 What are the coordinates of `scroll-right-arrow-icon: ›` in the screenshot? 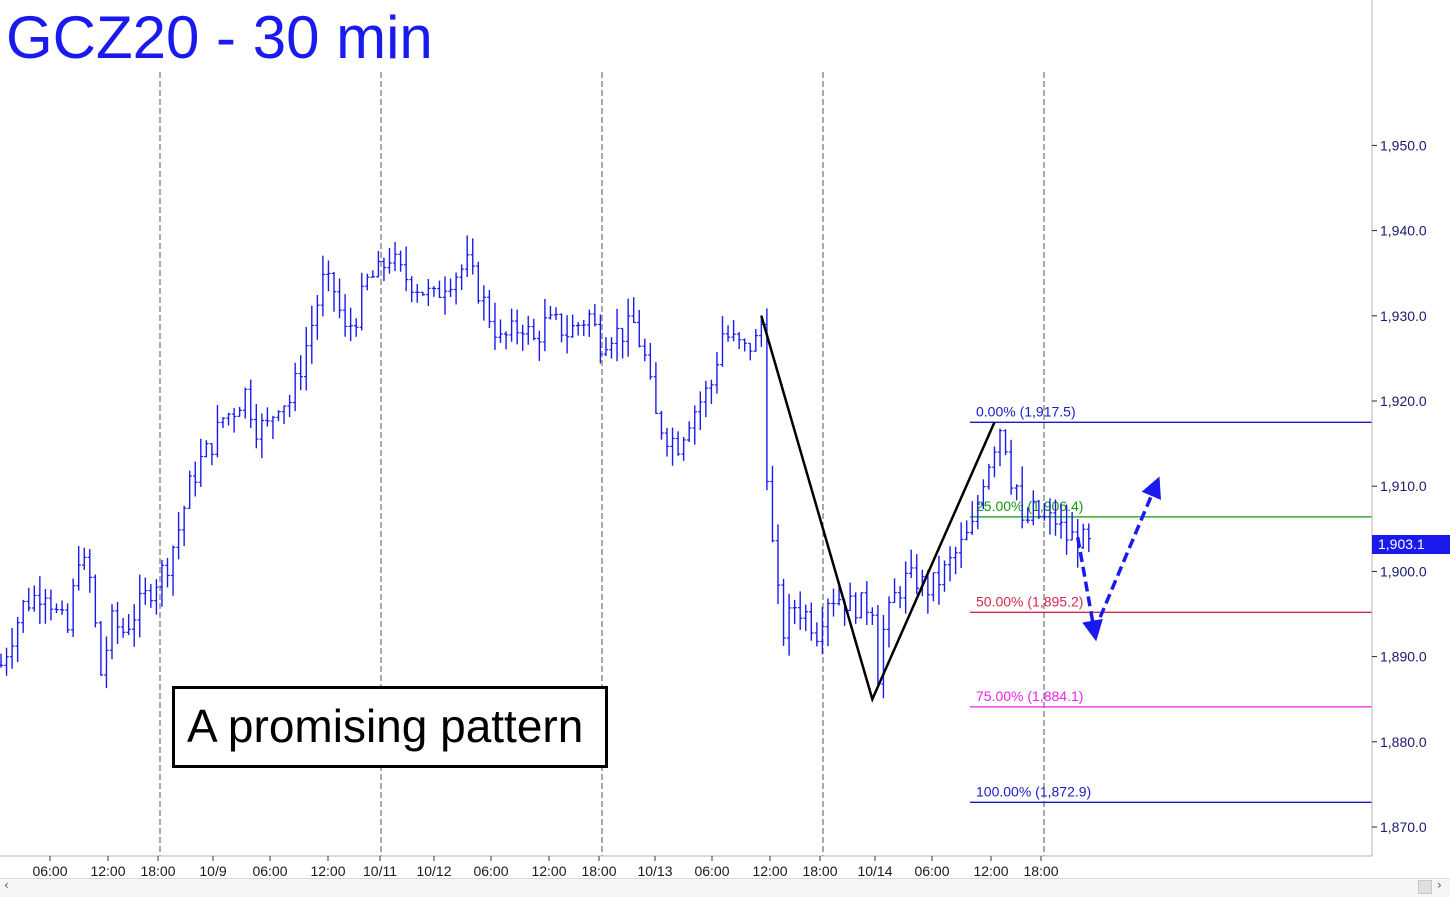 It's located at (1439, 885).